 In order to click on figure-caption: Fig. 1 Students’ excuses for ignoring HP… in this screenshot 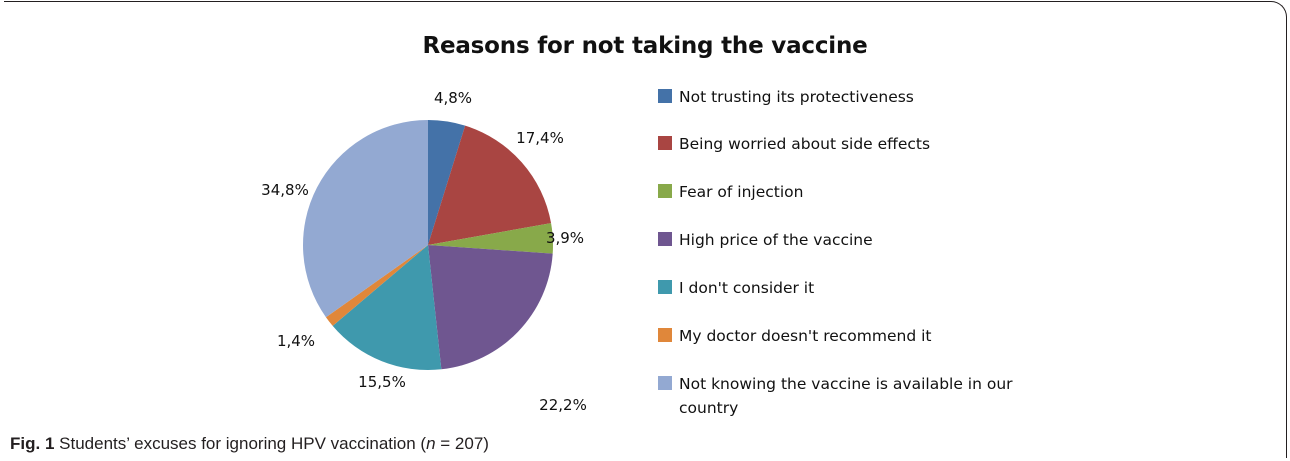, I will do `click(249, 444)`.